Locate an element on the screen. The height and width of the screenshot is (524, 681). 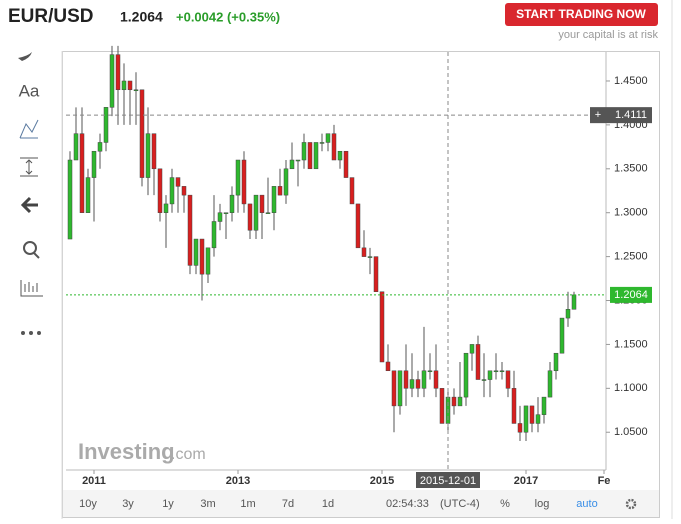
y-tick-label: 1.2500 is located at coordinates (631, 257).